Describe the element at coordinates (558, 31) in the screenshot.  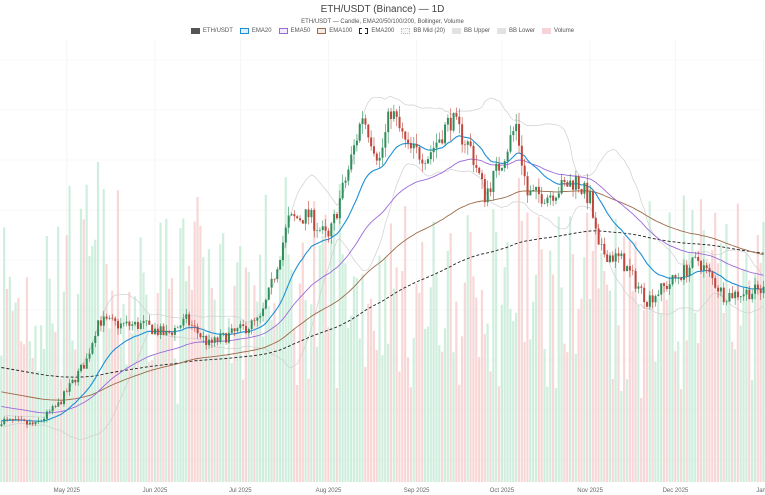
I see `legend-item: Volume` at that location.